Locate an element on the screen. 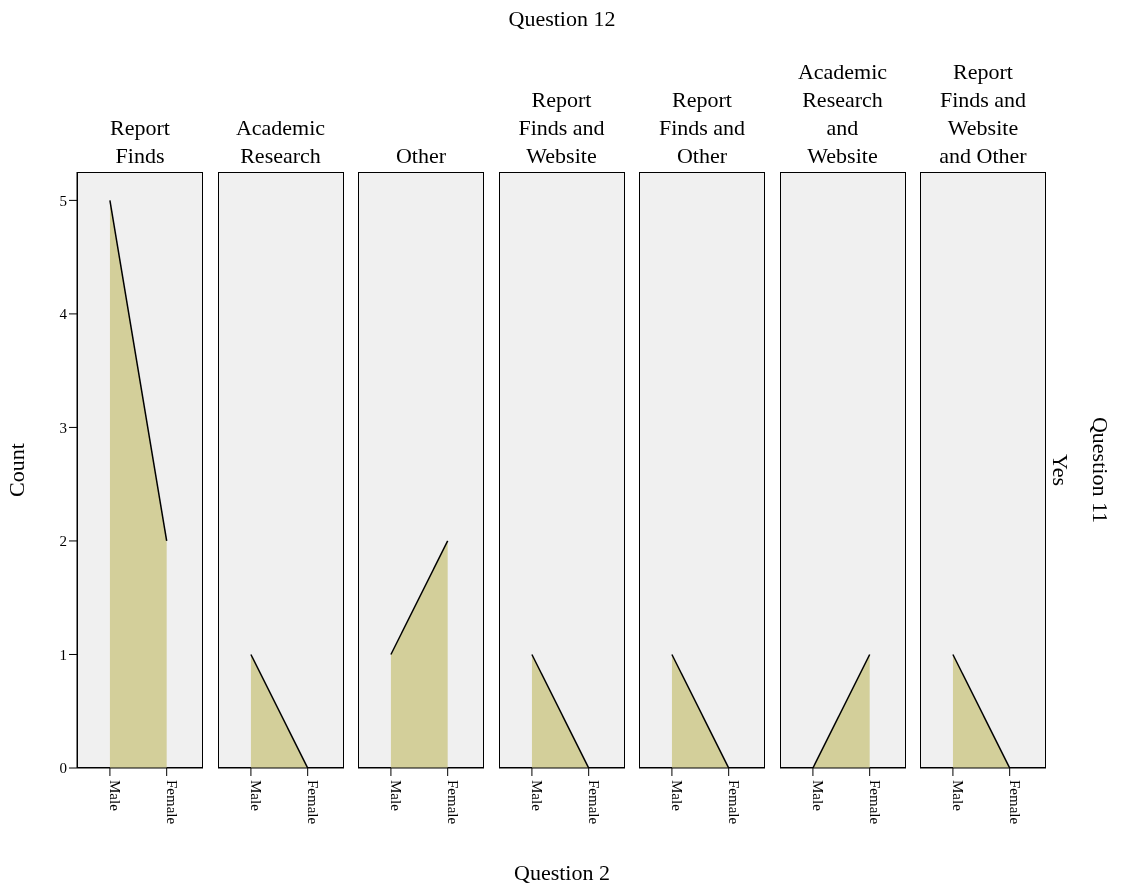 Image resolution: width=1128 pixels, height=892 pixels. text: Question 11 is located at coordinates (1100, 470).